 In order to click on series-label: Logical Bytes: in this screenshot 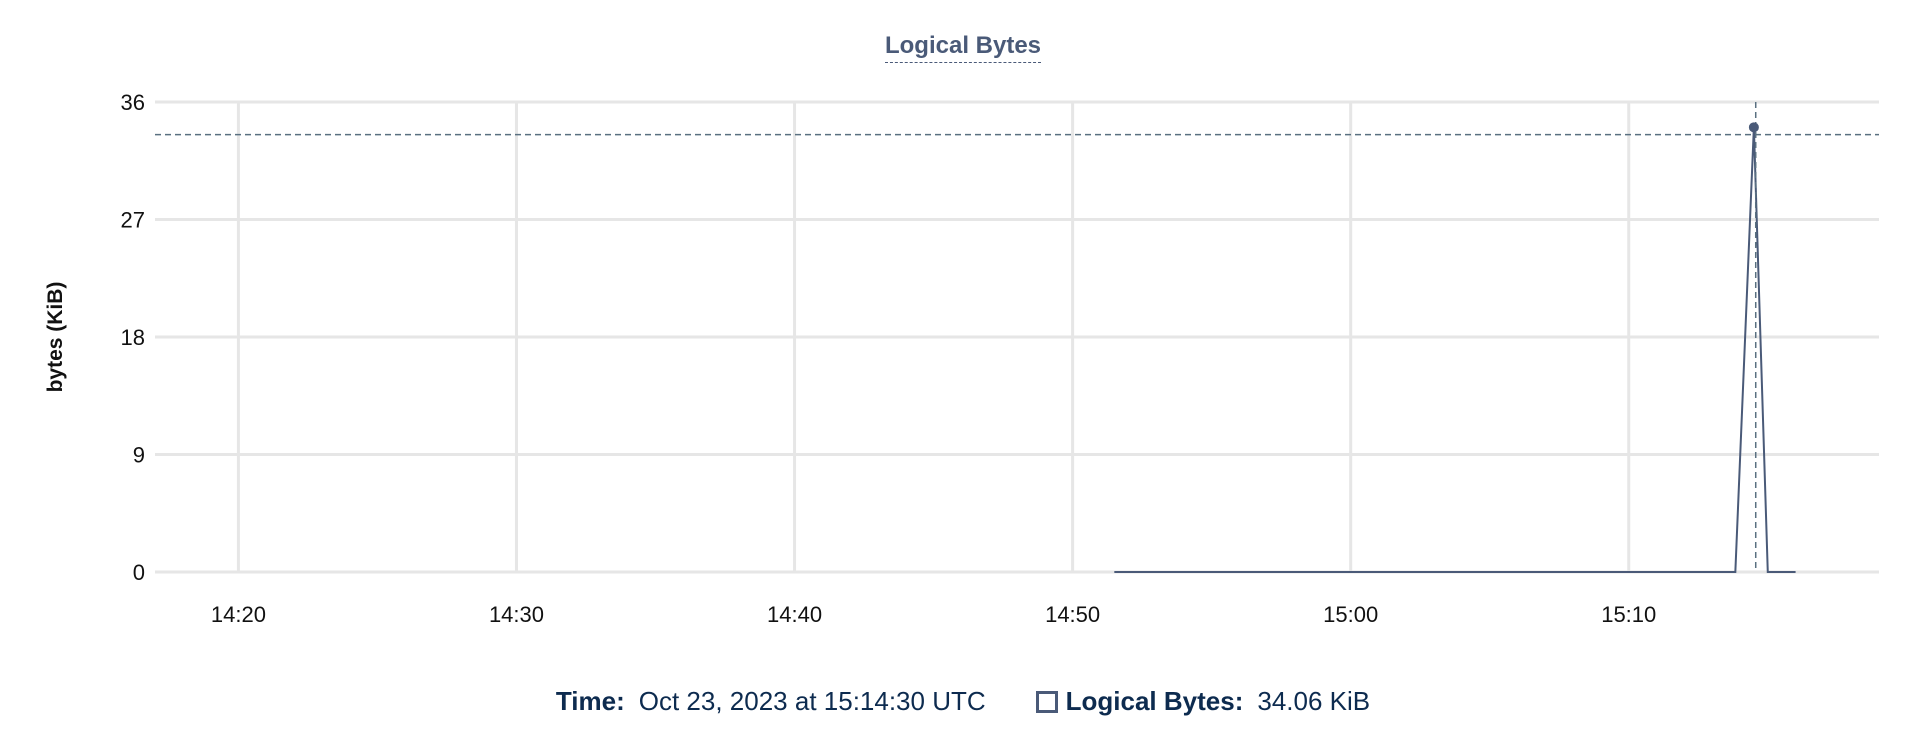, I will do `click(1154, 701)`.